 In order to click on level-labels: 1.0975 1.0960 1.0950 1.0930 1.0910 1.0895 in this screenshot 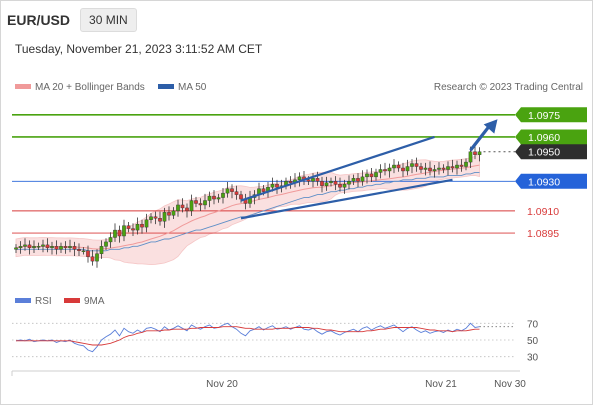, I will do `click(551, 173)`.